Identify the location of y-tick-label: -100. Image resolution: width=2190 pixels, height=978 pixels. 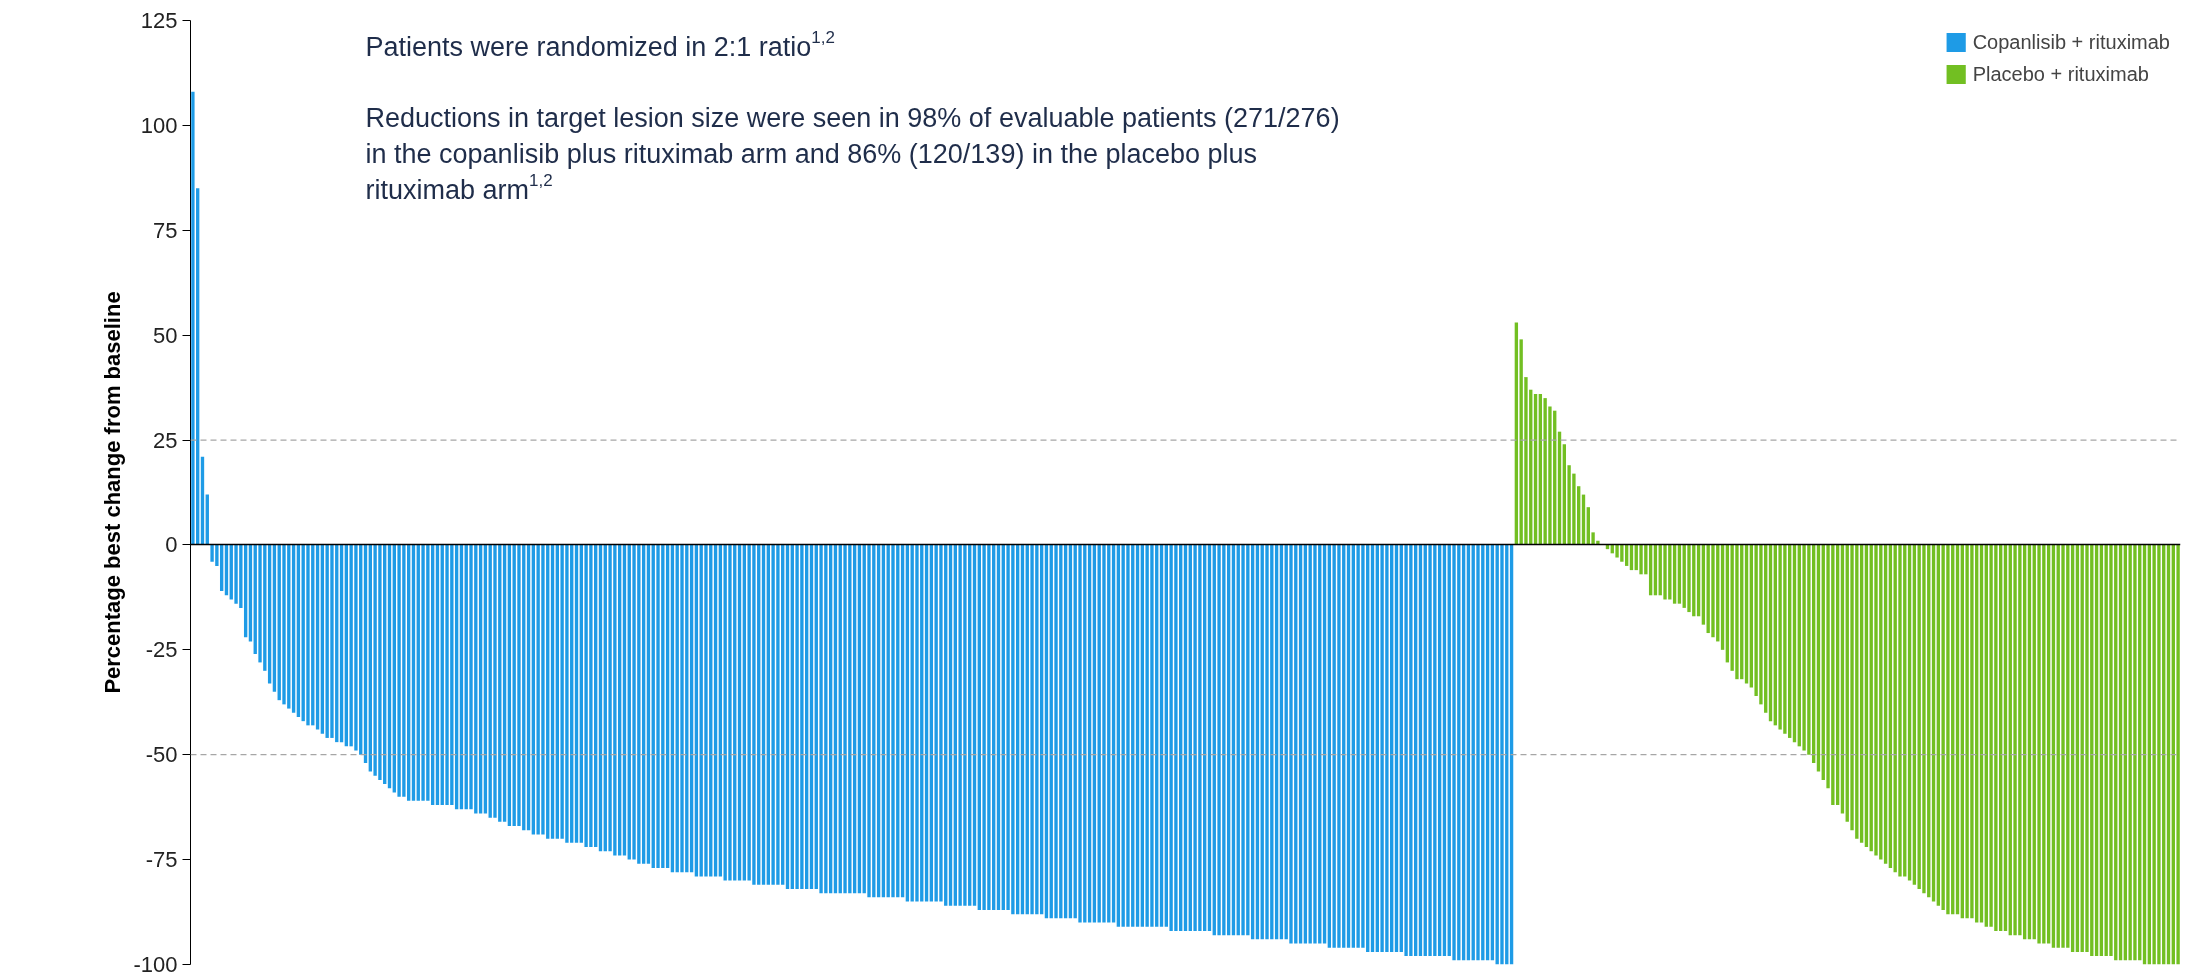
(155, 964).